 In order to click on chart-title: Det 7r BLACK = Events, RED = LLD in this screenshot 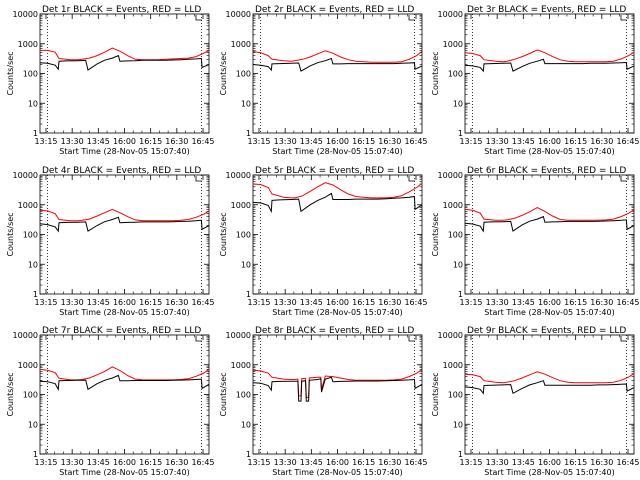, I will do `click(121, 331)`.